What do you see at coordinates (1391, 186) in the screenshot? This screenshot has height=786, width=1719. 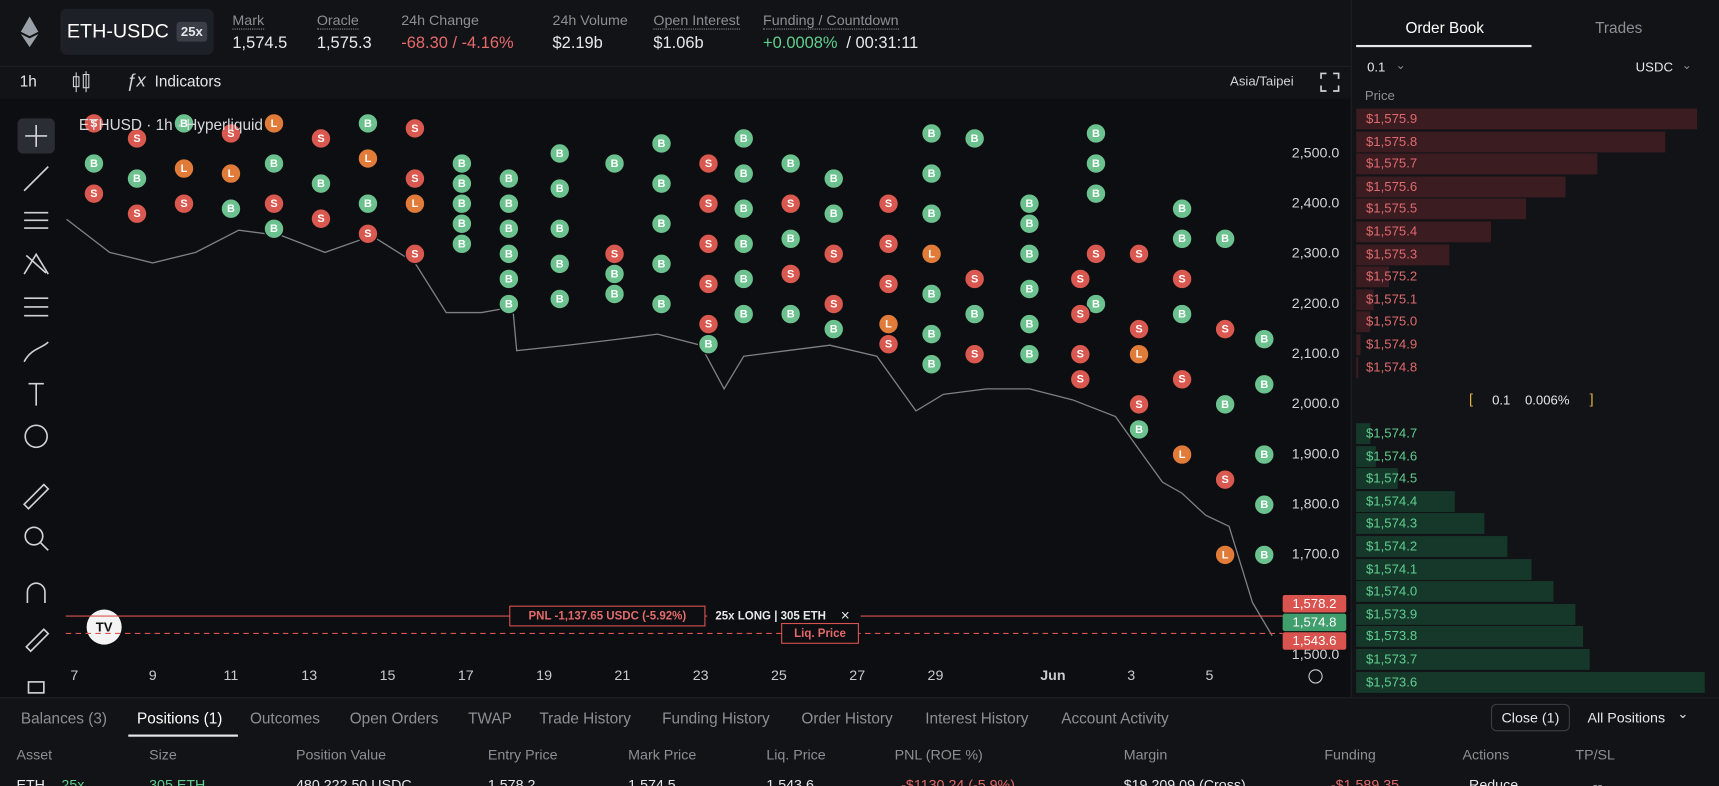 I see `ob-price: $1,575.6` at bounding box center [1391, 186].